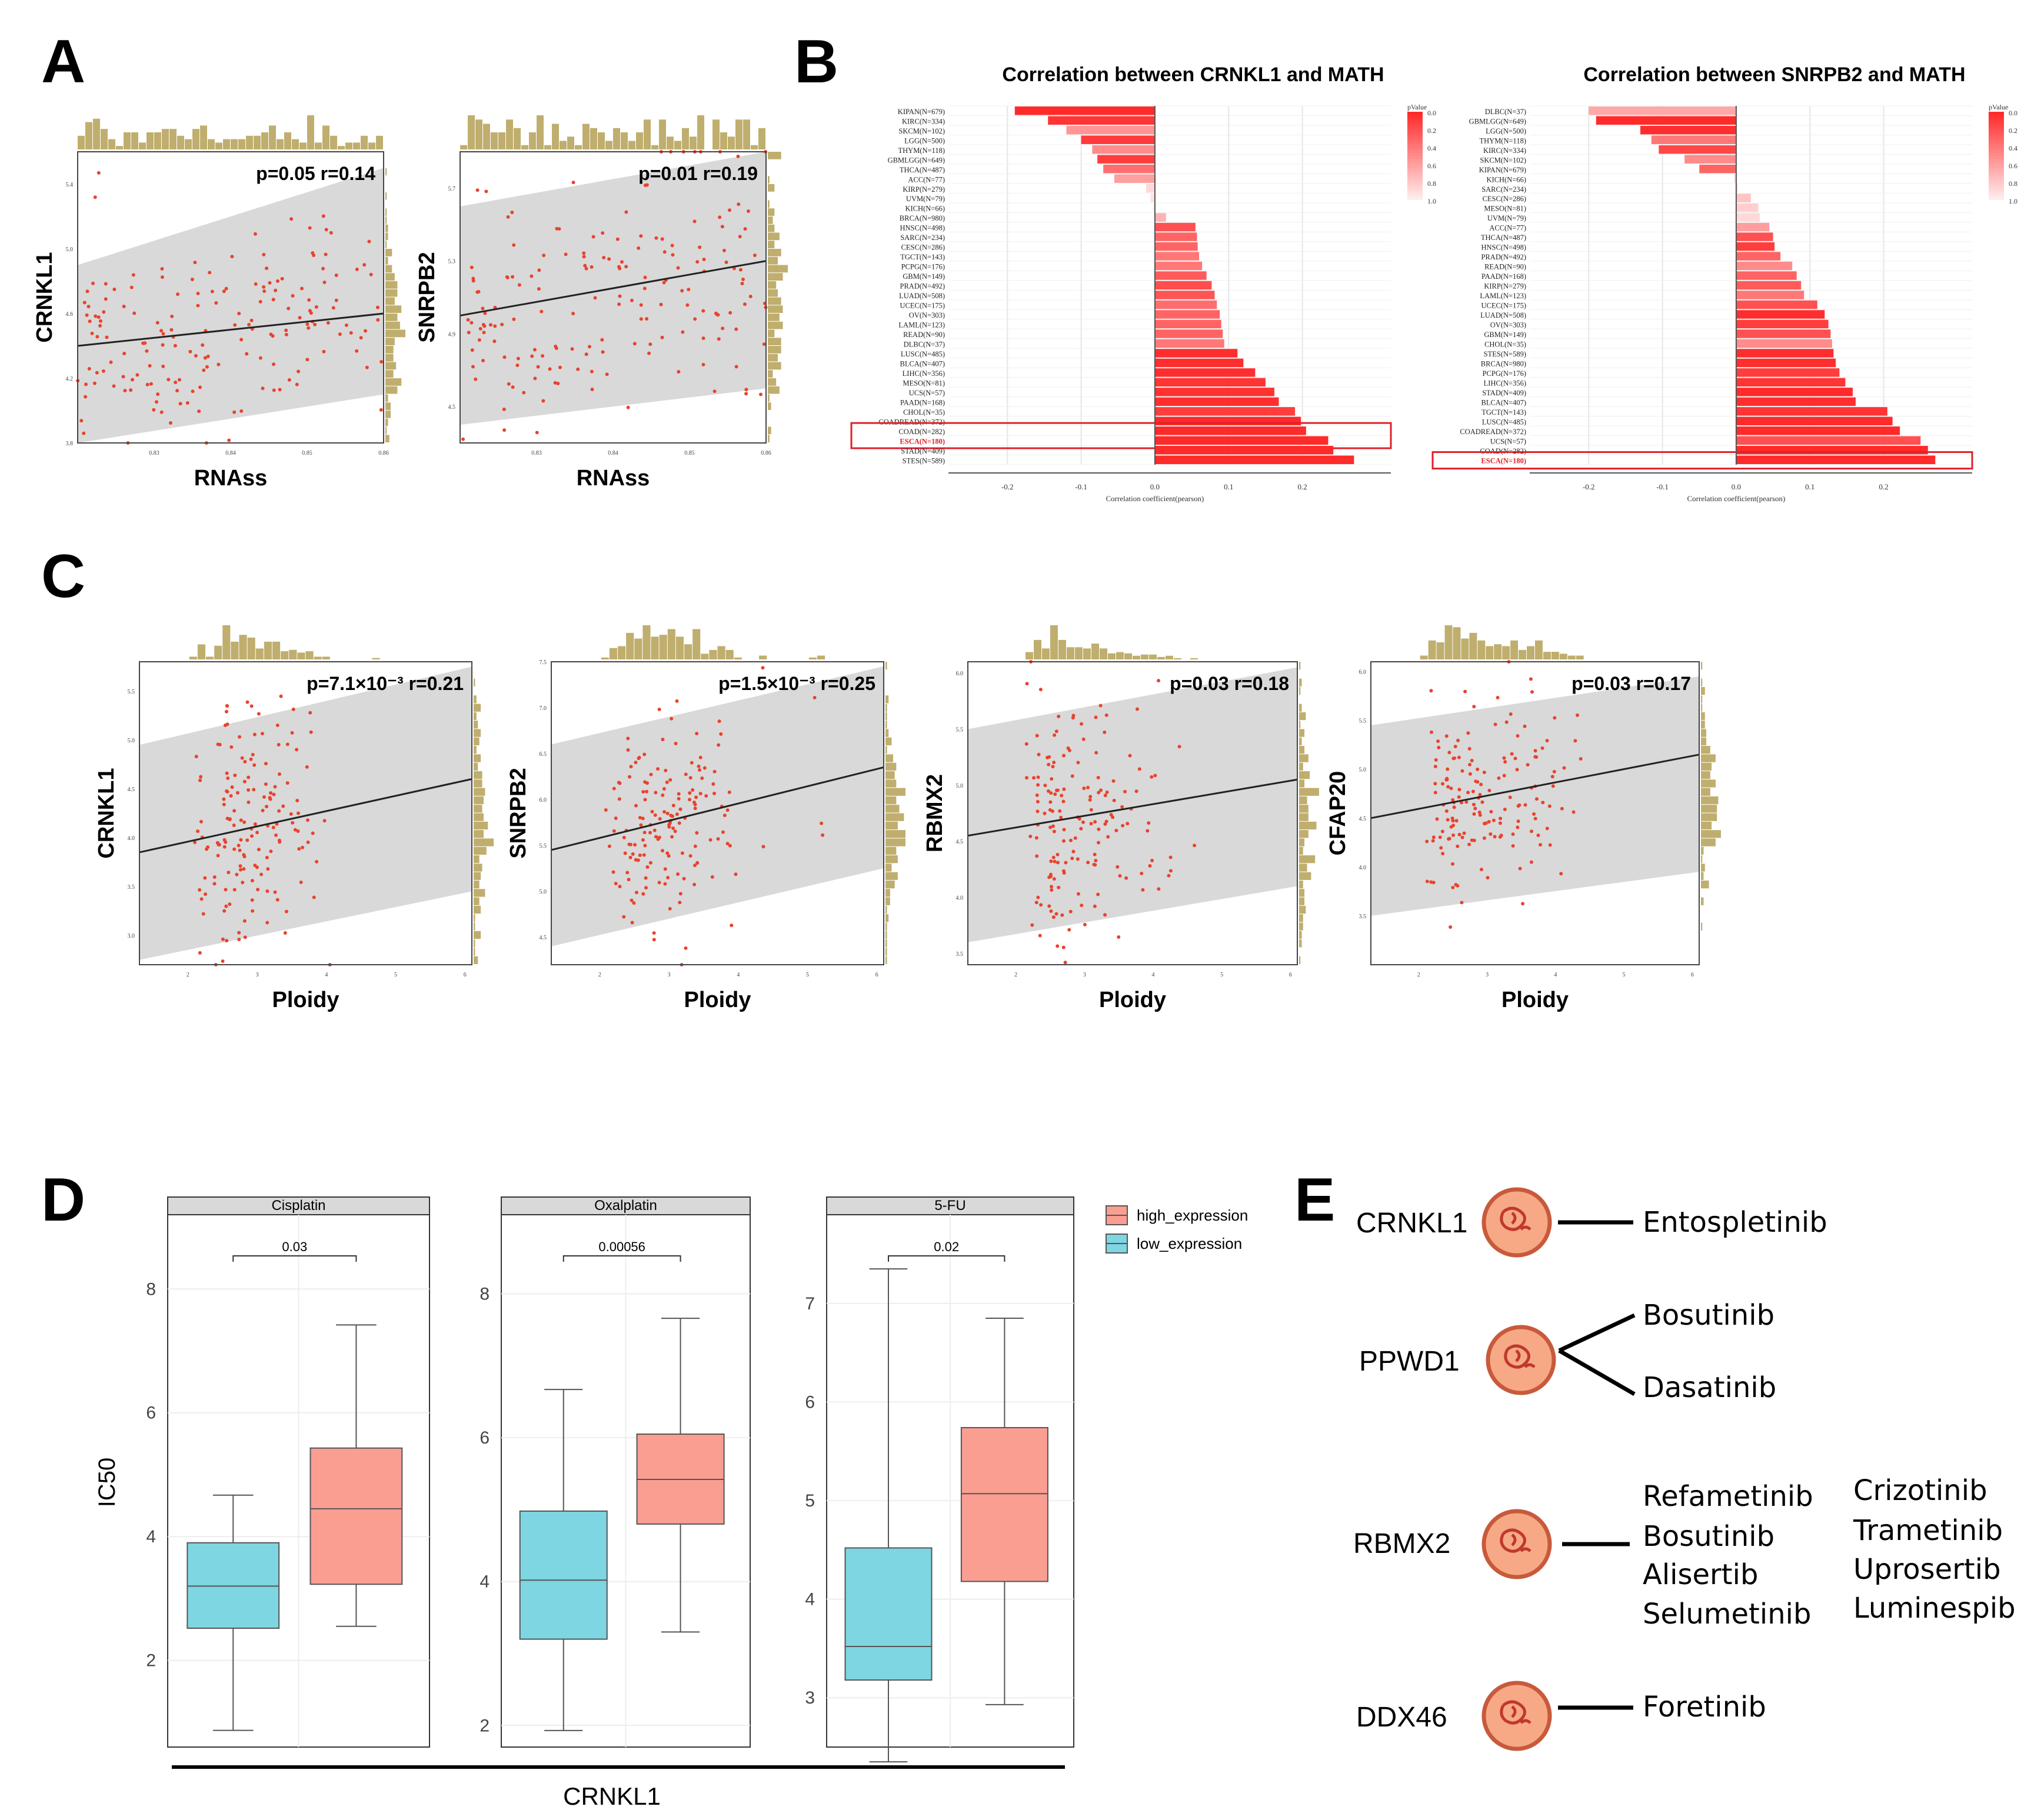 Image resolution: width=2031 pixels, height=1820 pixels. What do you see at coordinates (1189, 1243) in the screenshot?
I see `legend-label-low: low_expression` at bounding box center [1189, 1243].